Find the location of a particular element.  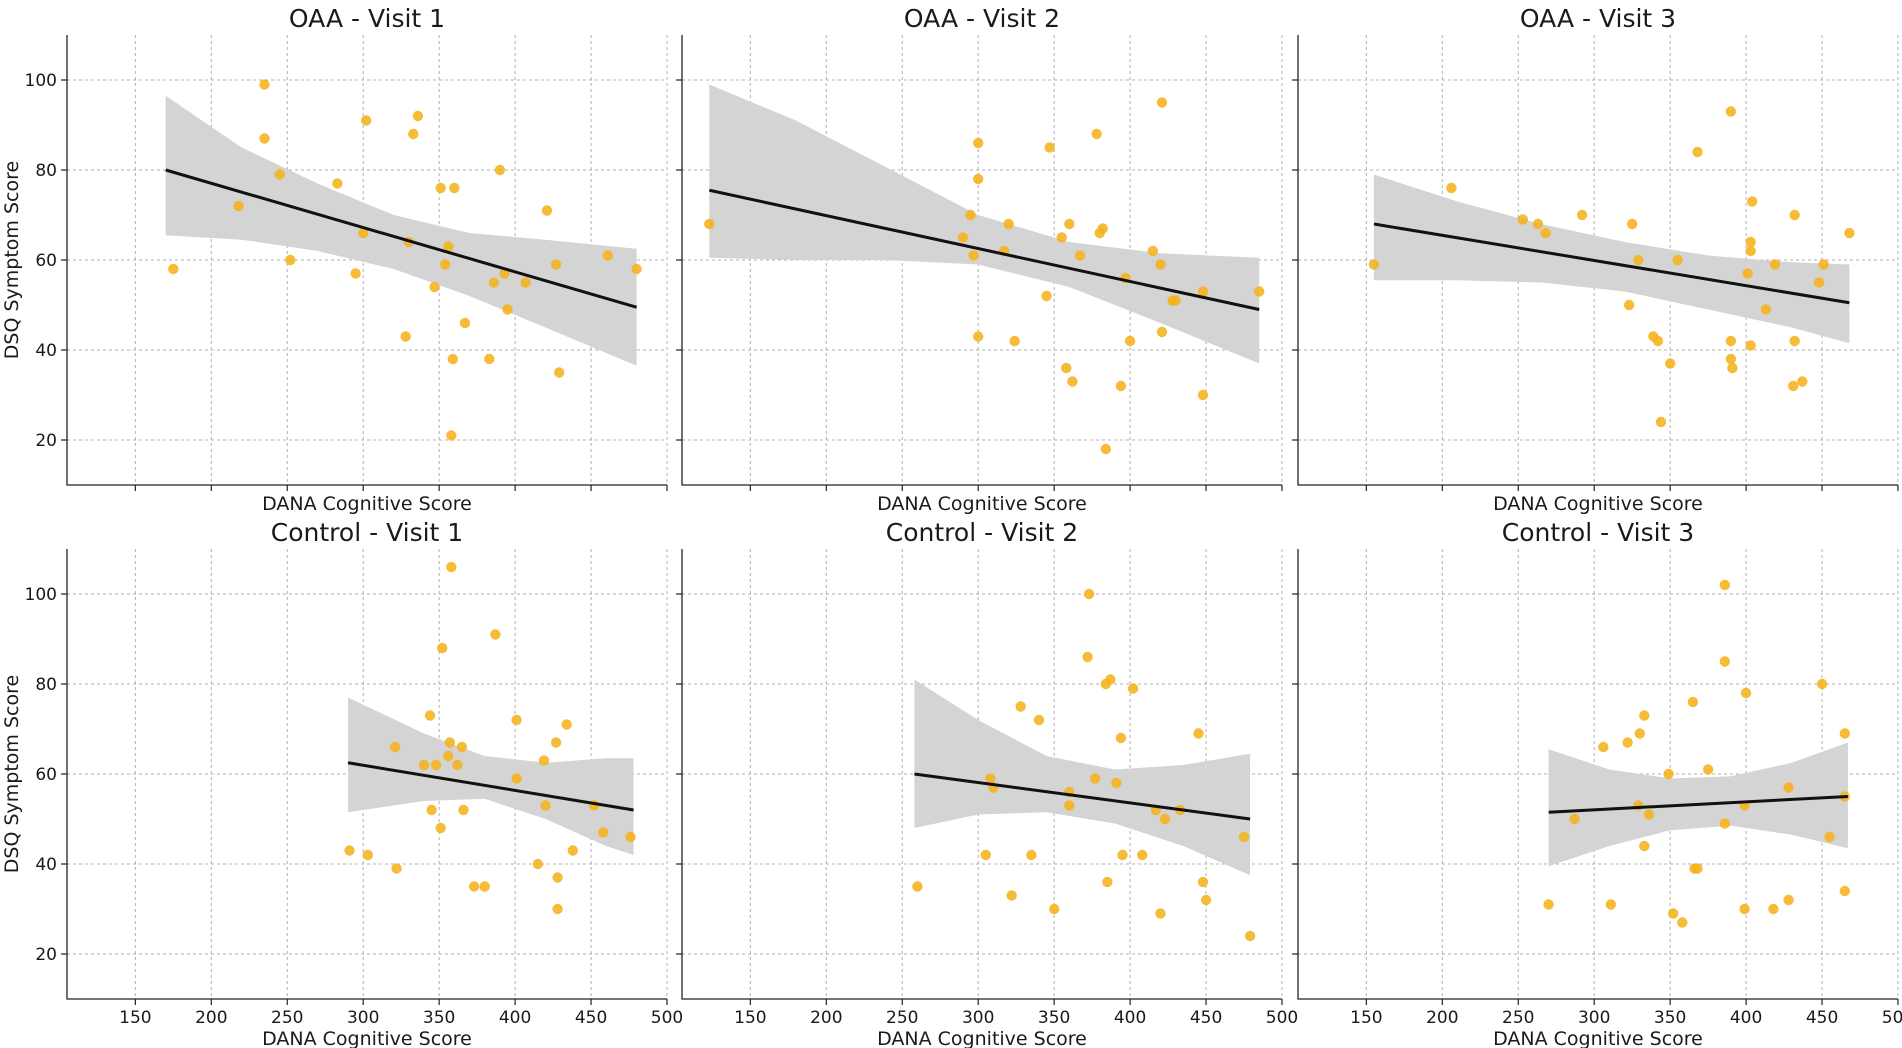

y-tick-label: 40 is located at coordinates (46, 865).